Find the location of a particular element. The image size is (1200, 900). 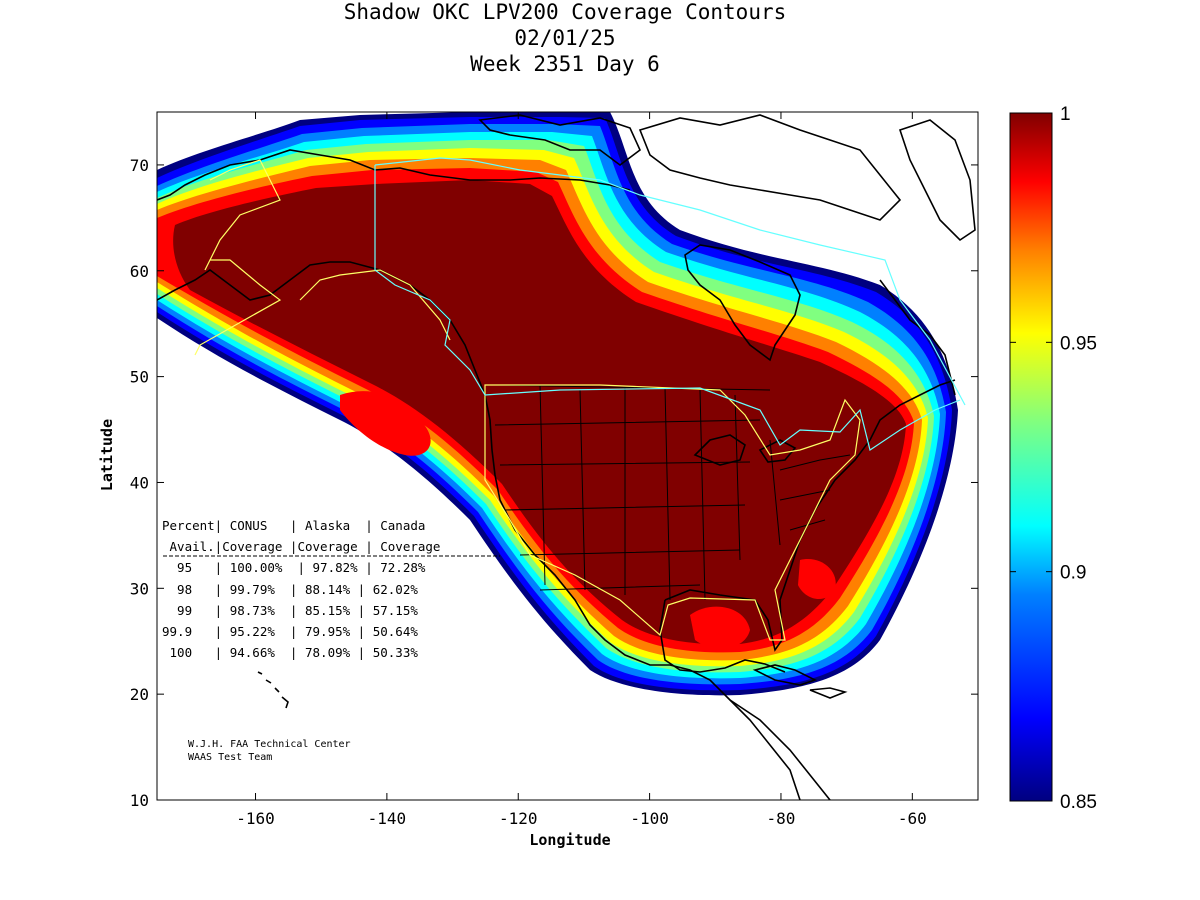

y-tick-label: 10 is located at coordinates (139, 800).